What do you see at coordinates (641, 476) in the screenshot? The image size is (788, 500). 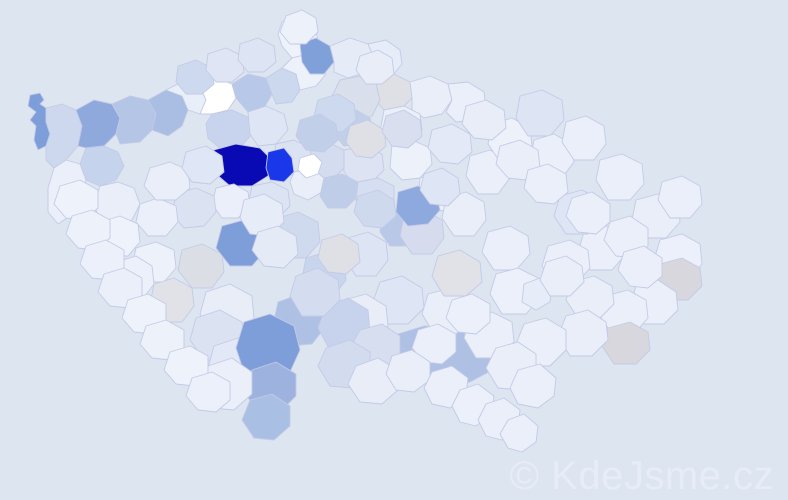 I see `watermark-label: © KdeJsme.cz` at bounding box center [641, 476].